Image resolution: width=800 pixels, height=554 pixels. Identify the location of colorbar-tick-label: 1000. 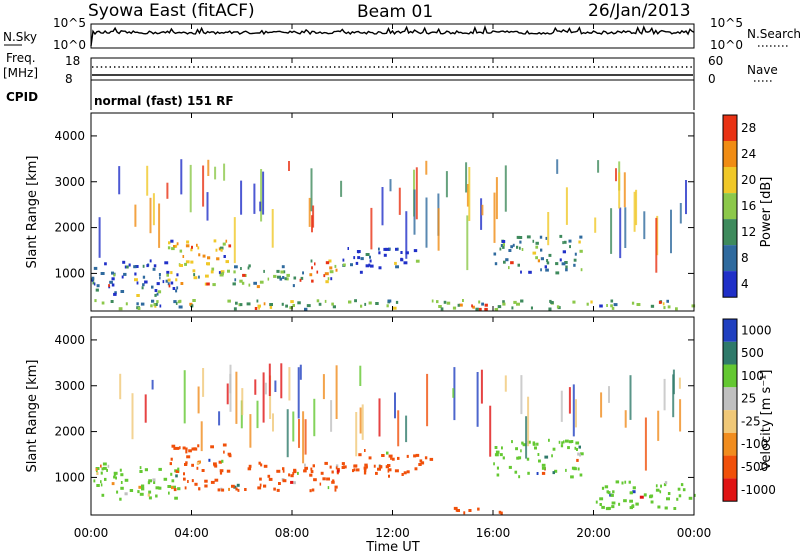
(756, 330).